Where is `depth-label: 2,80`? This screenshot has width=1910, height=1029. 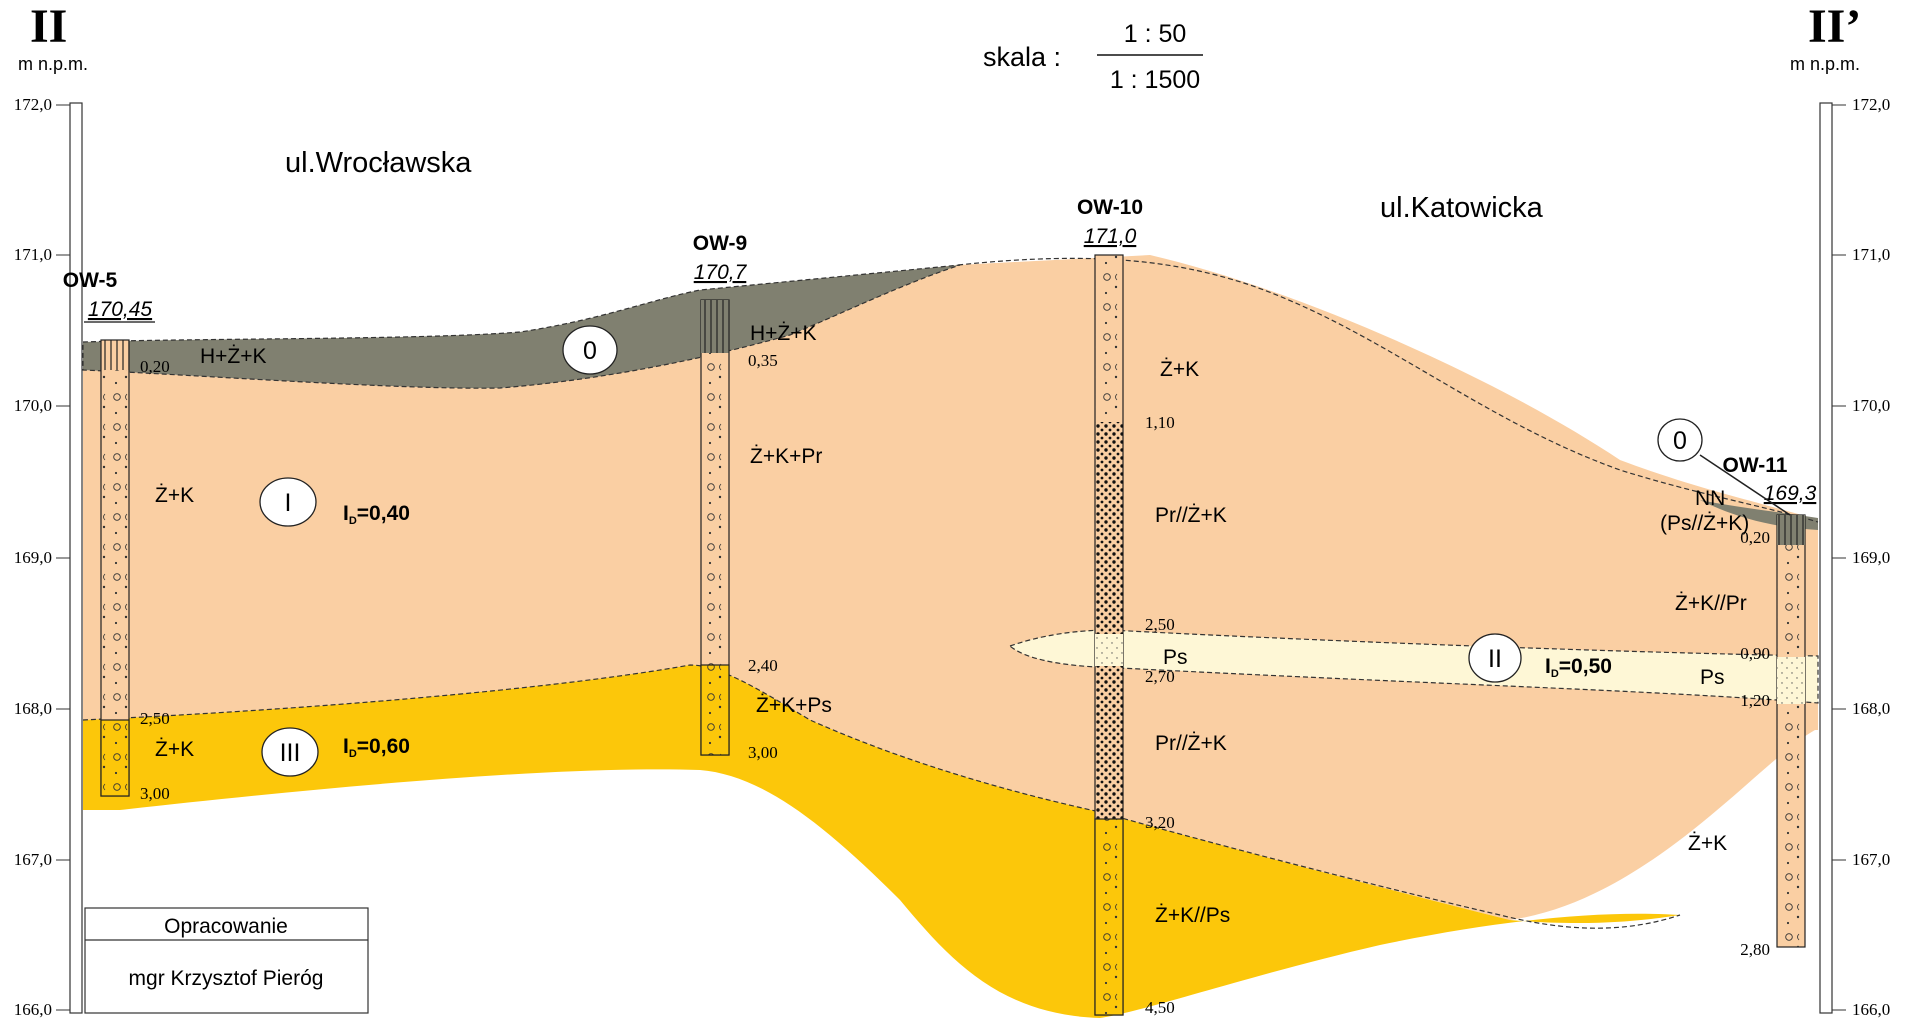
depth-label: 2,80 is located at coordinates (1755, 949).